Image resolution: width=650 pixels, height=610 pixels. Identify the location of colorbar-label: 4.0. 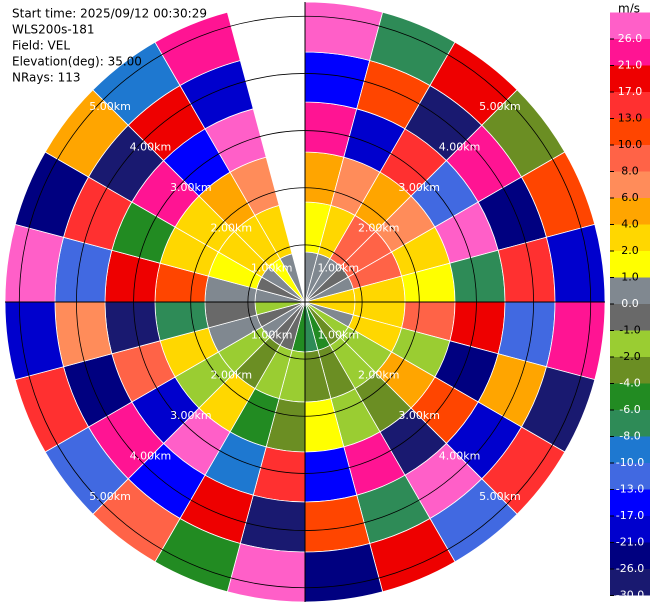
(630, 224).